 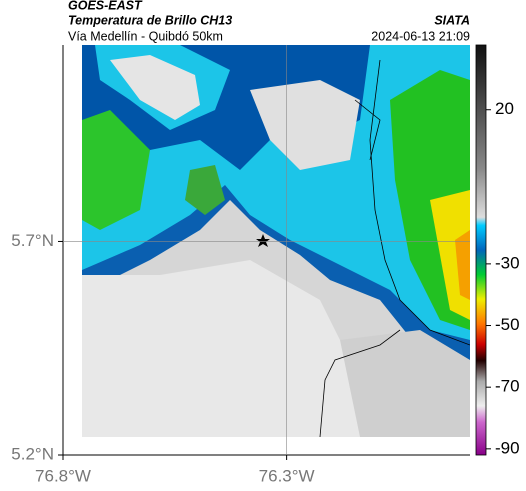 I want to click on city-marker, so click(x=263, y=240).